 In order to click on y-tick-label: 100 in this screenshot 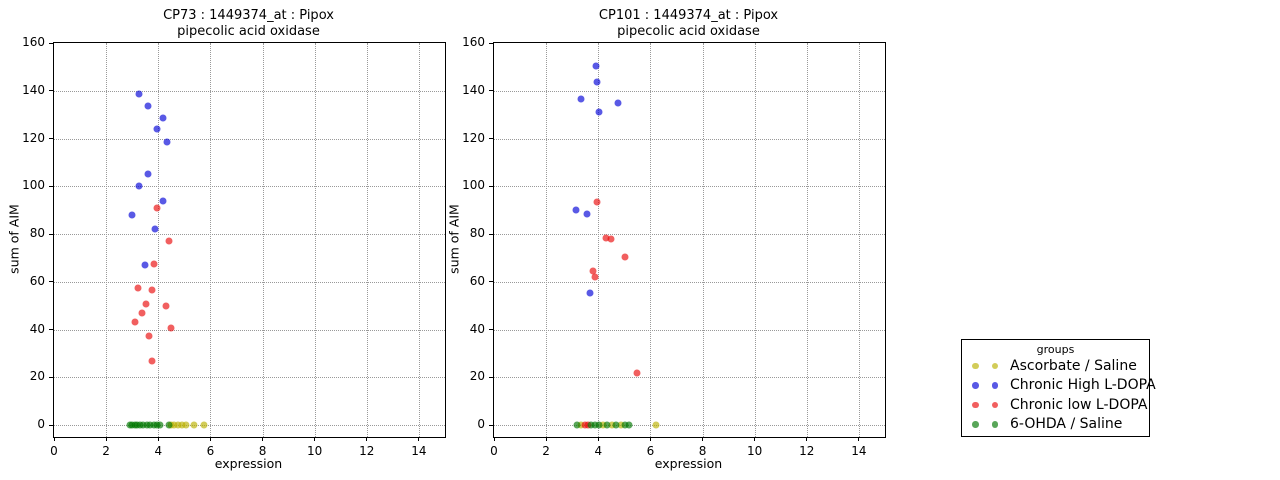, I will do `click(473, 185)`.